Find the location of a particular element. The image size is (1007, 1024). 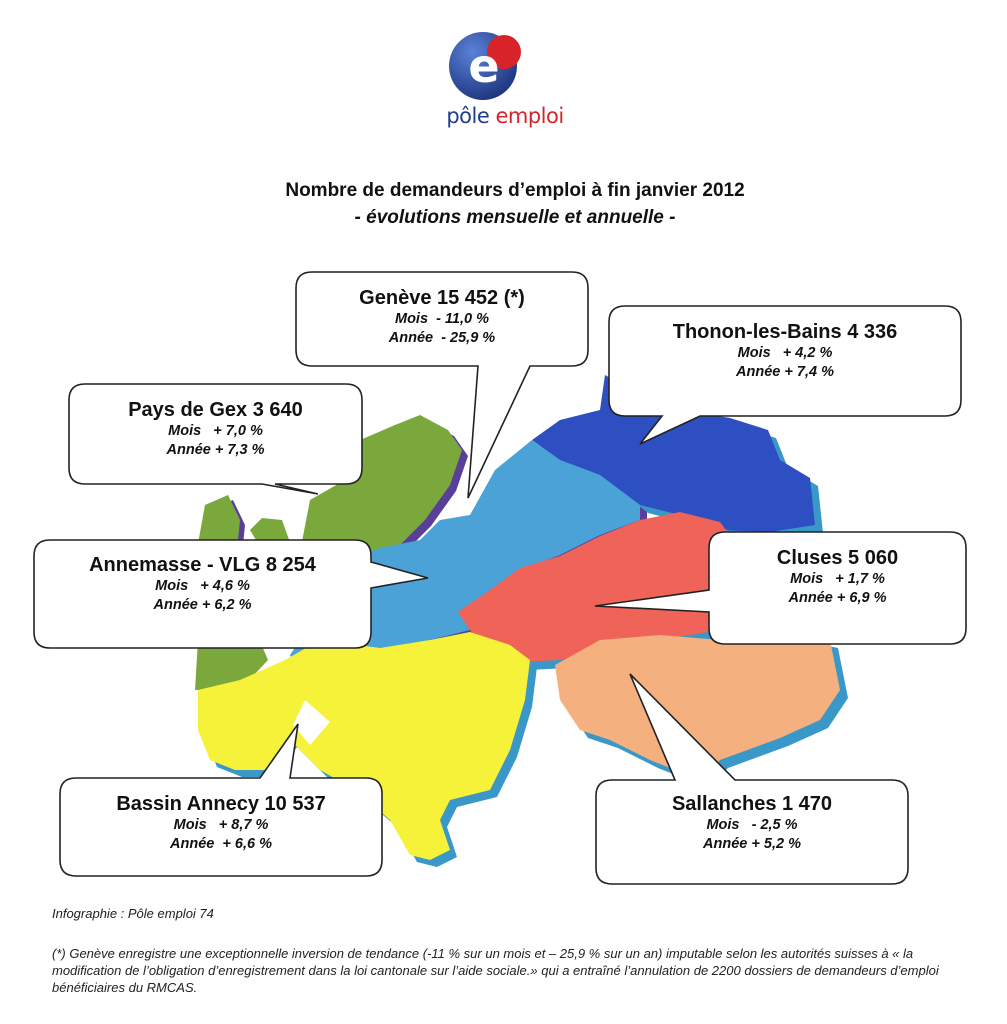

region-name: Genève 15 452 (*) is located at coordinates (442, 298).